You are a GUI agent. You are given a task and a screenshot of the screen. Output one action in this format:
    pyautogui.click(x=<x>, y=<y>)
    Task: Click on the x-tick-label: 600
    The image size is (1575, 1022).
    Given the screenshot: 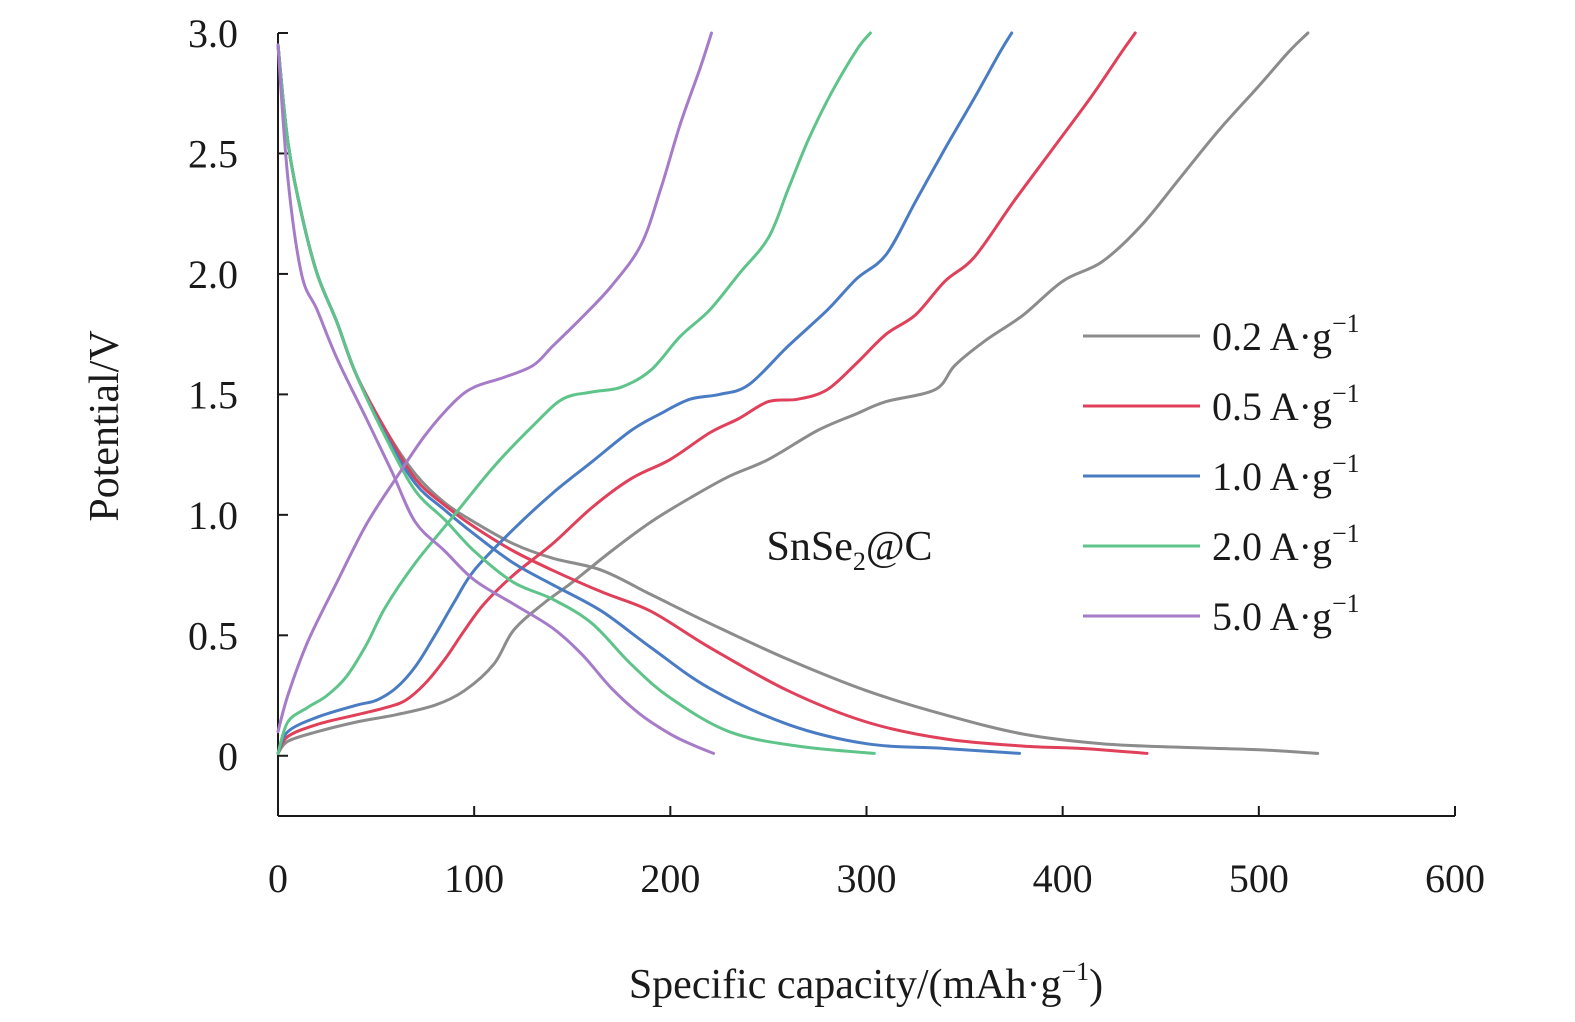 What is the action you would take?
    pyautogui.click(x=1455, y=878)
    